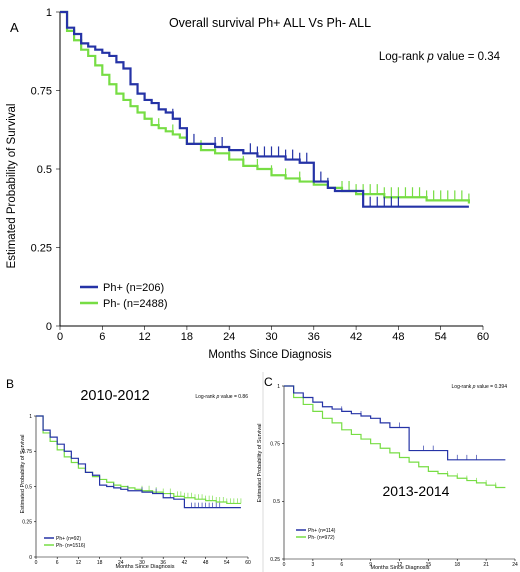 The width and height of the screenshot is (520, 572). I want to click on axes: 0 6 12 18 24 30 36 42 48 54 60 0 0.25 0.5 0.75 1, so click(136, 490).